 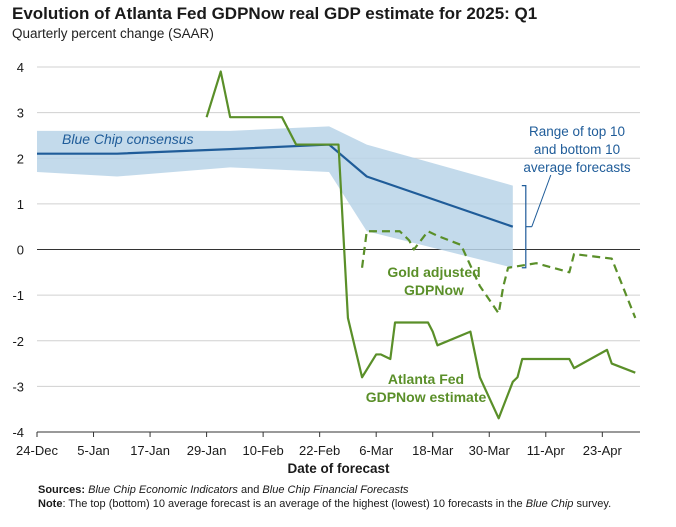 What do you see at coordinates (18, 341) in the screenshot?
I see `y-tick-label: -2` at bounding box center [18, 341].